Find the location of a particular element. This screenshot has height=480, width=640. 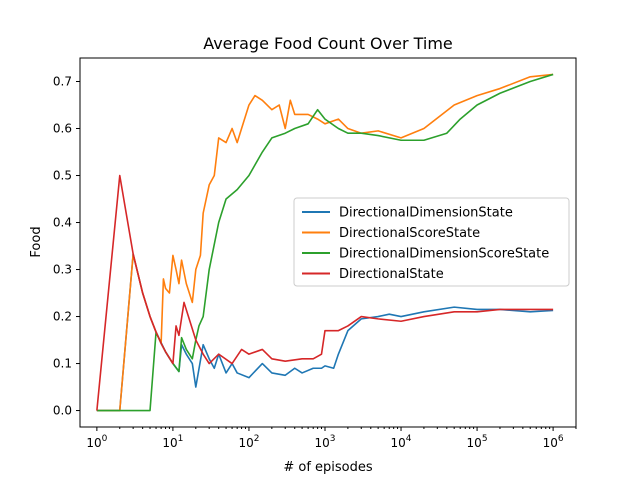

x-tick-label: 10⁰ is located at coordinates (96, 442).